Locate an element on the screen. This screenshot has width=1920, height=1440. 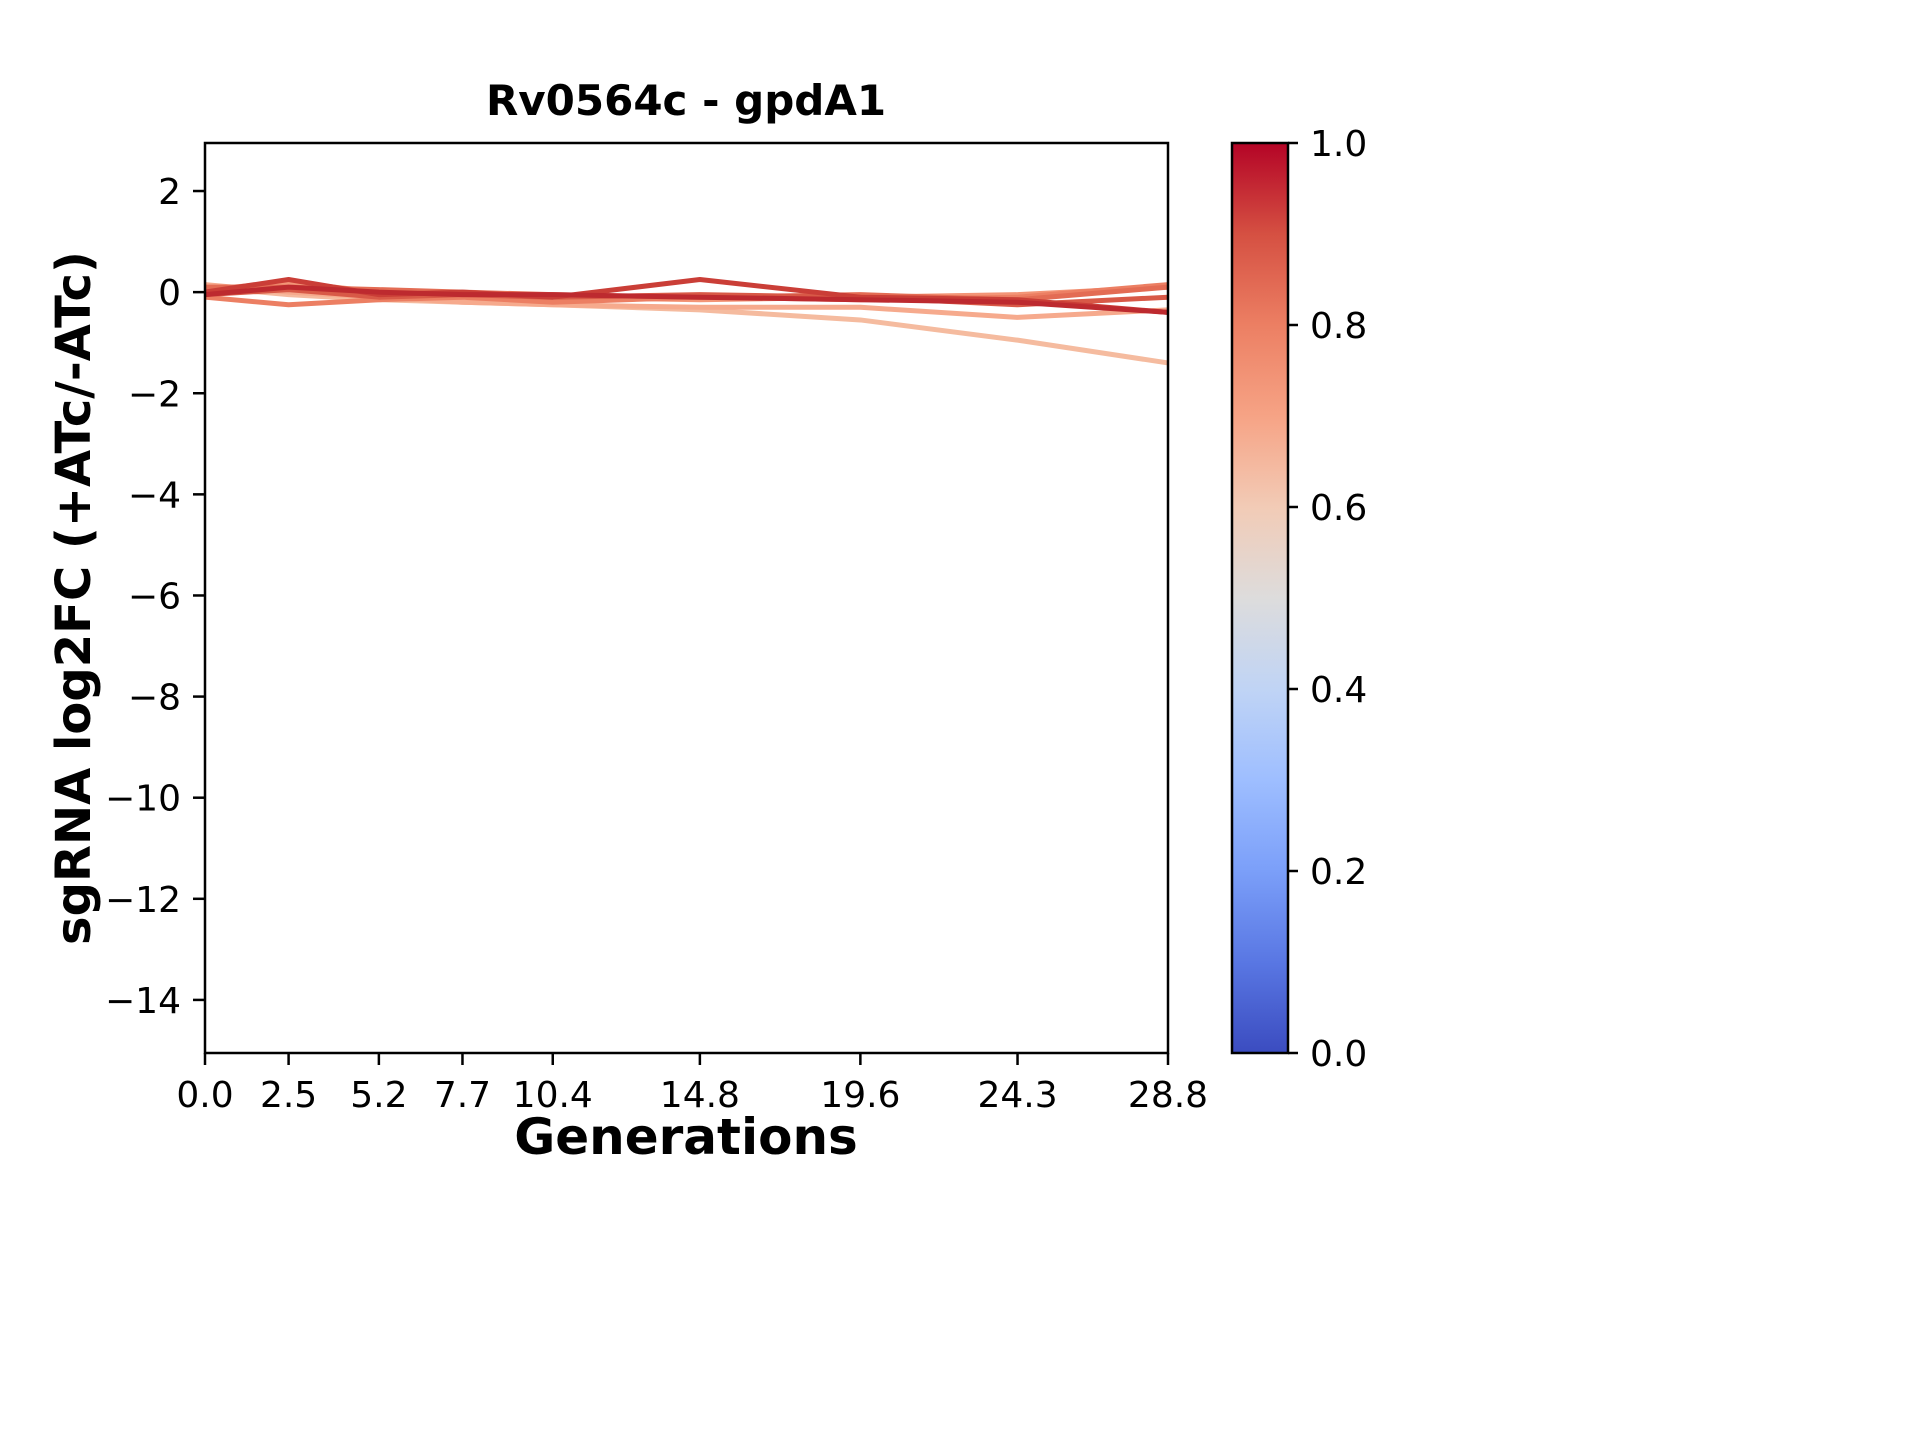
y-tick-label: 2 is located at coordinates (169, 192).